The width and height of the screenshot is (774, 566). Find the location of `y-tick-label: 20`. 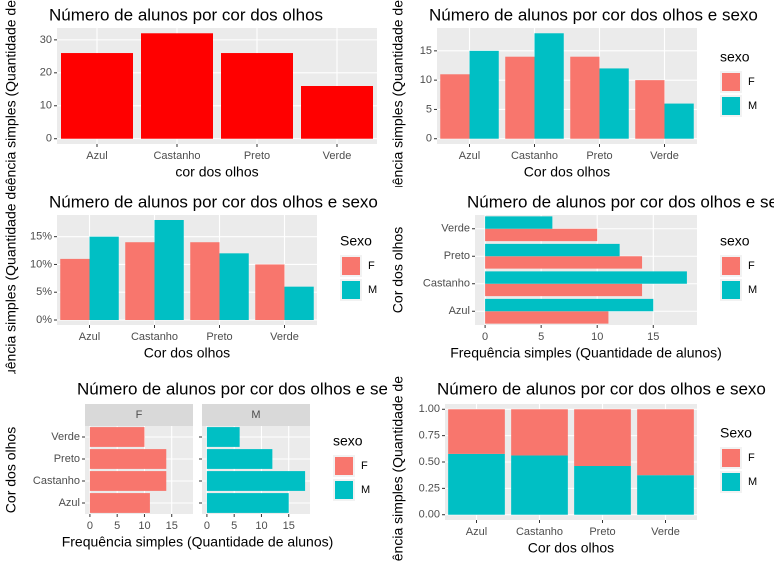

y-tick-label: 20 is located at coordinates (46, 73).